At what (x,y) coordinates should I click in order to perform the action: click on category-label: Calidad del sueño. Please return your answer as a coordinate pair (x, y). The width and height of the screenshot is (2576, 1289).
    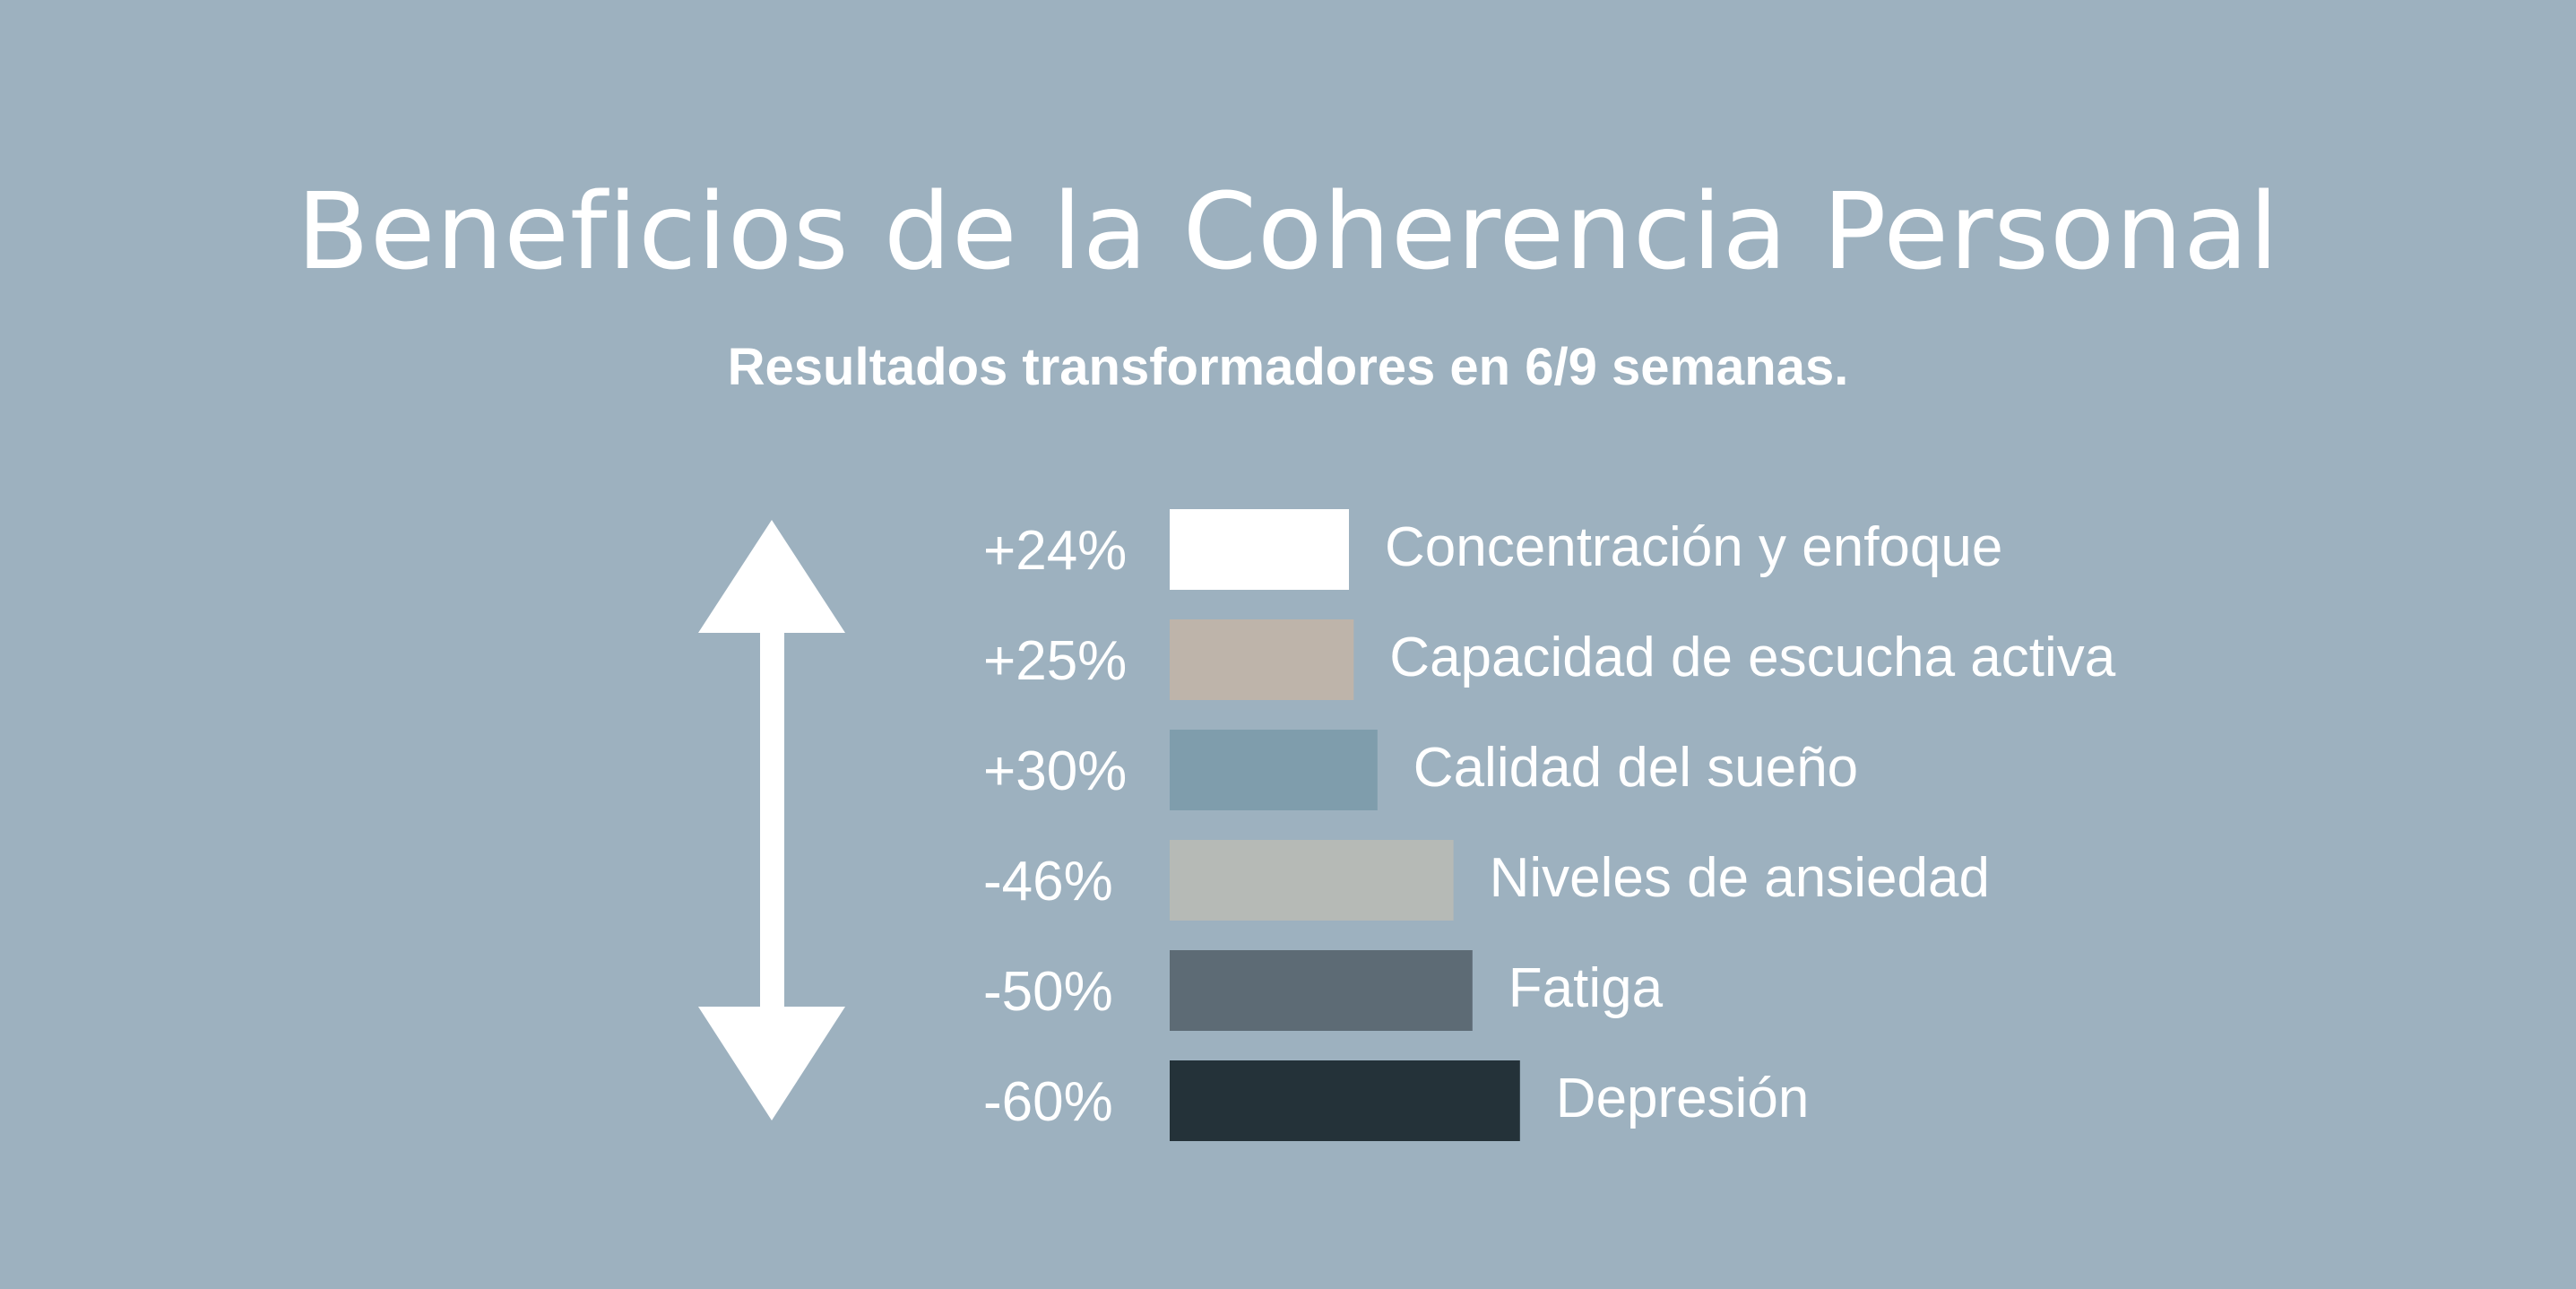
    Looking at the image, I should click on (1635, 768).